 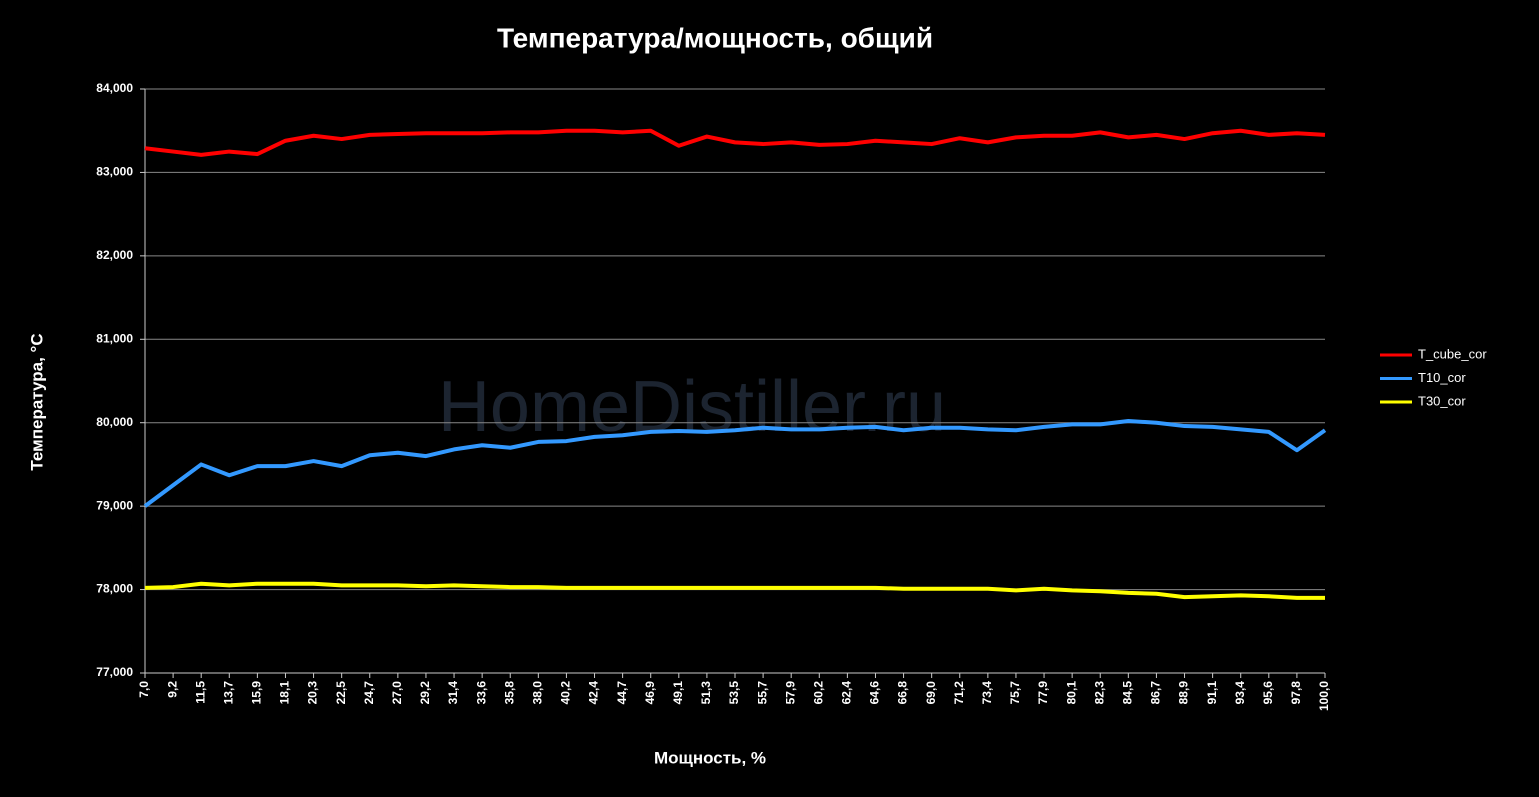 What do you see at coordinates (1212, 693) in the screenshot?
I see `x-tick-label: 91,1` at bounding box center [1212, 693].